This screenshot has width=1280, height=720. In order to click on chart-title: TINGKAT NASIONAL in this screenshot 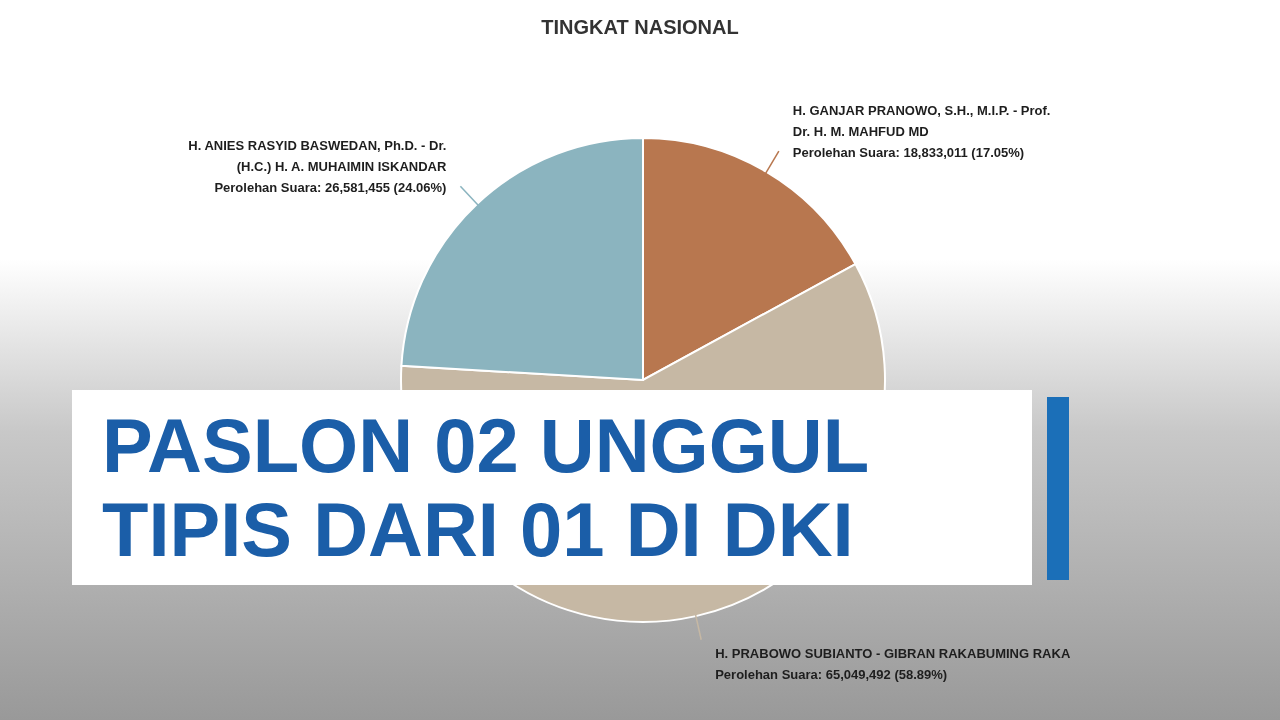, I will do `click(640, 27)`.